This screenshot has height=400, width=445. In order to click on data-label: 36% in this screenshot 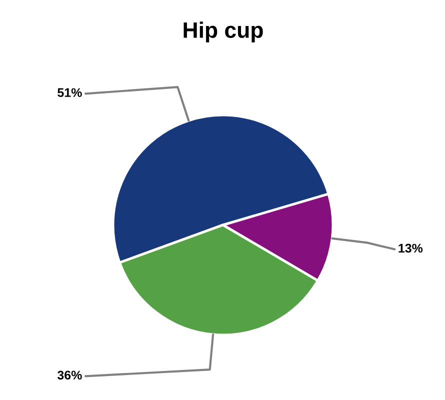, I will do `click(69, 375)`.